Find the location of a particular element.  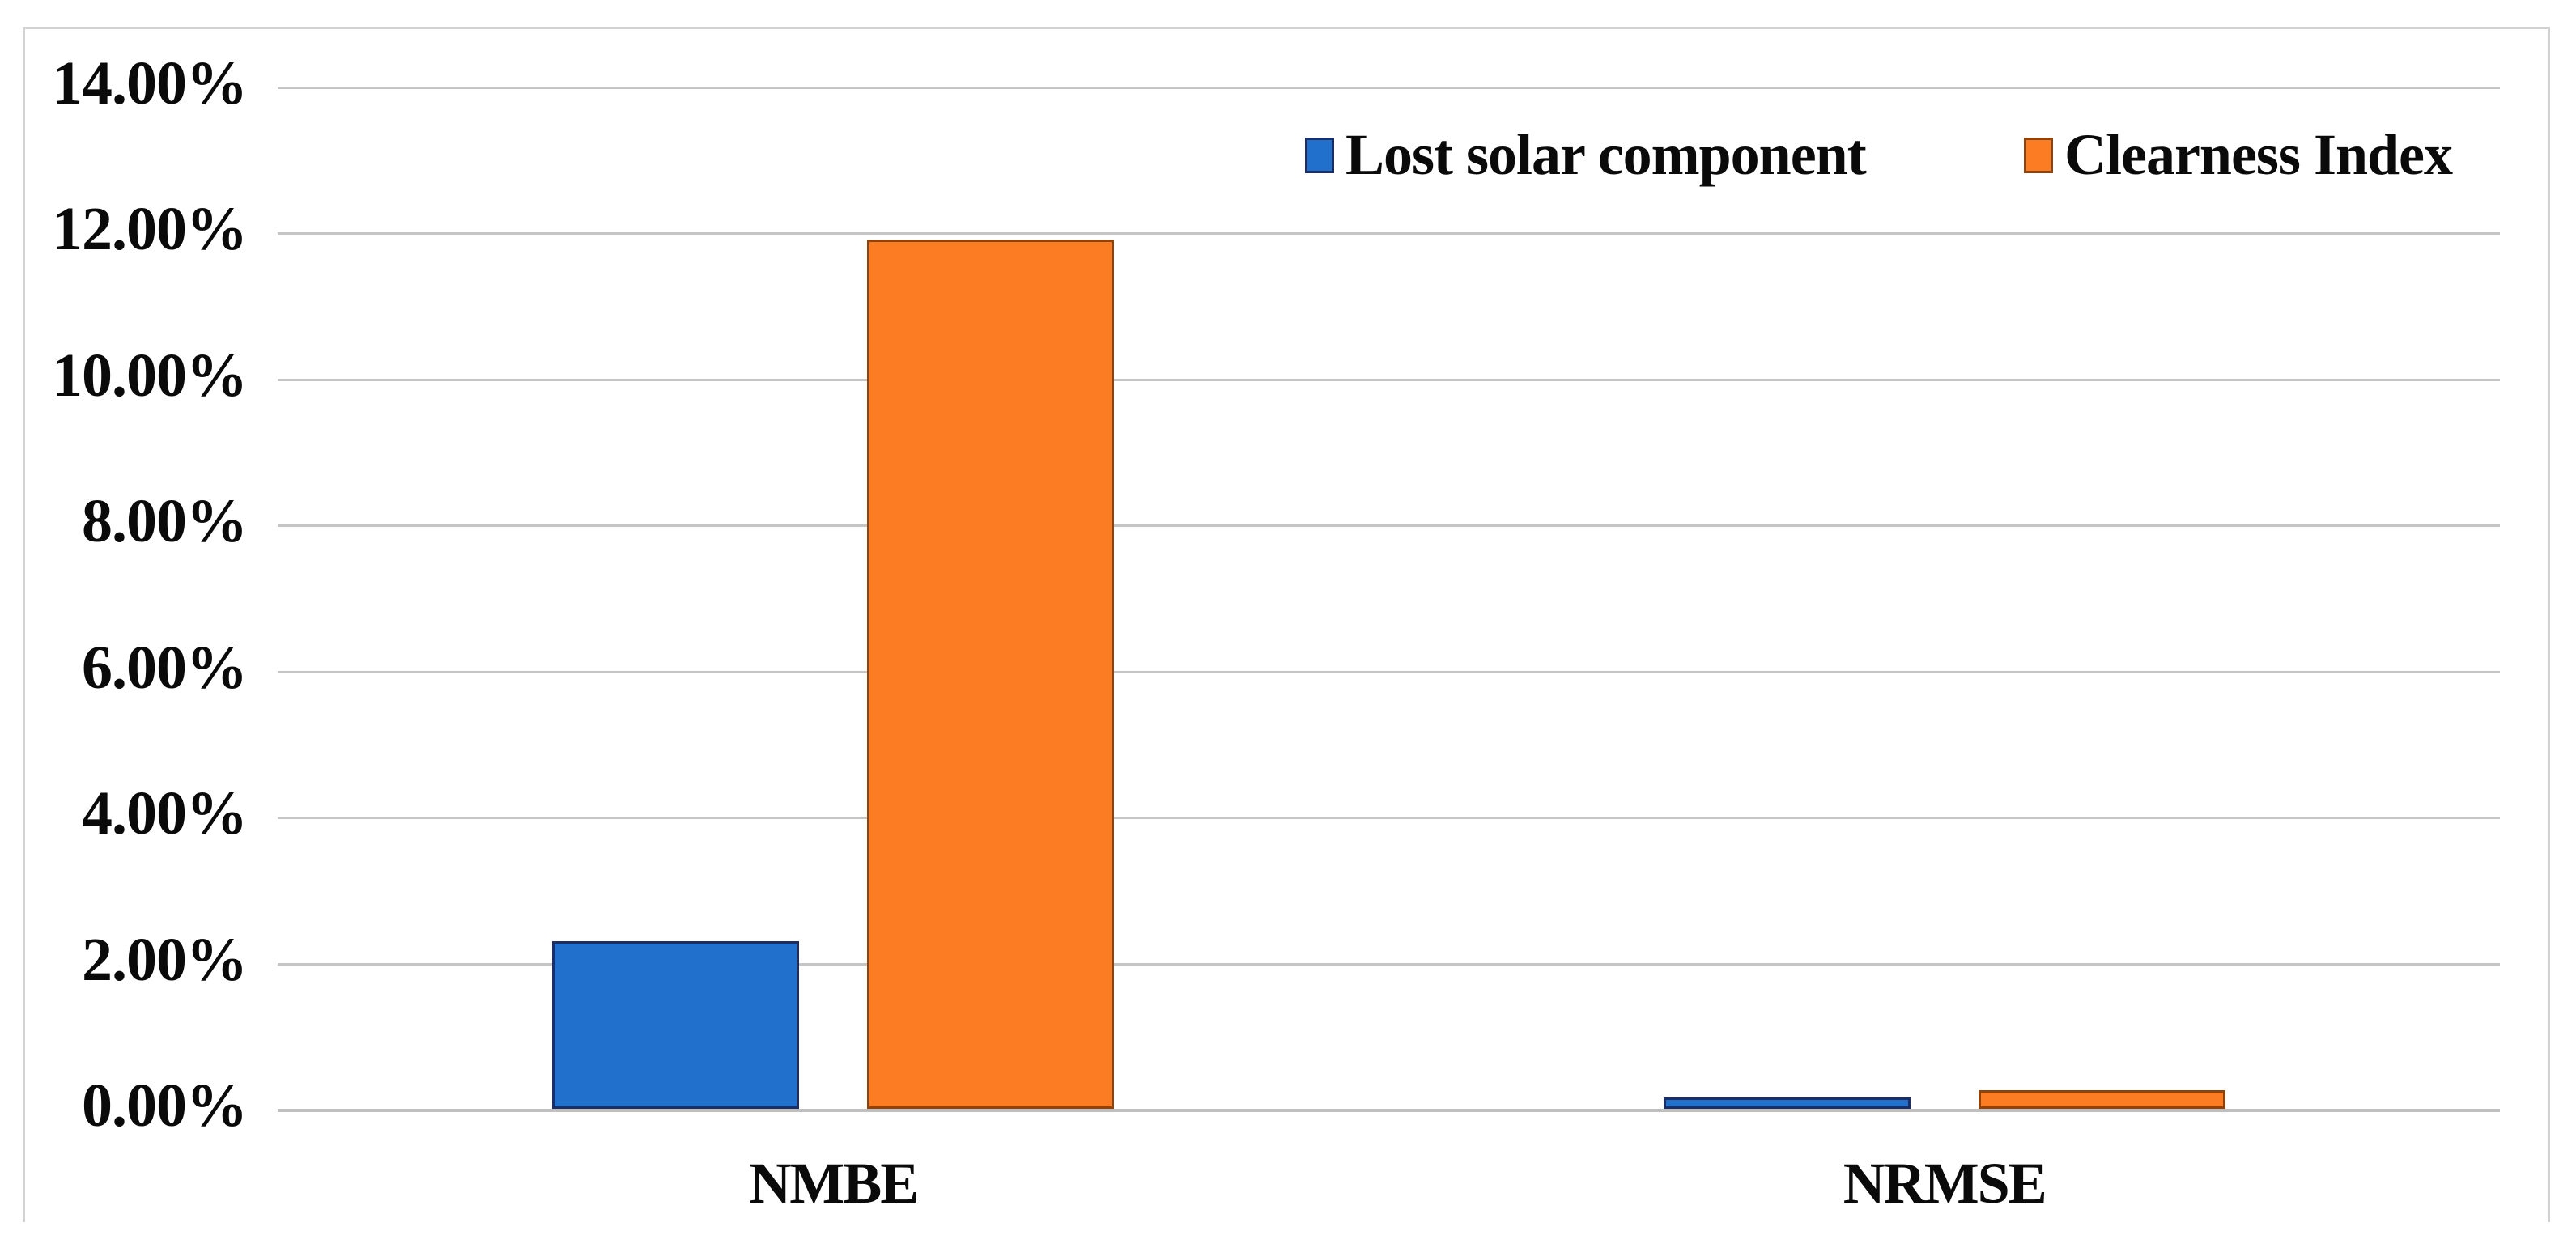

x-axis-label-nrmse: NRMSE is located at coordinates (1945, 1183).